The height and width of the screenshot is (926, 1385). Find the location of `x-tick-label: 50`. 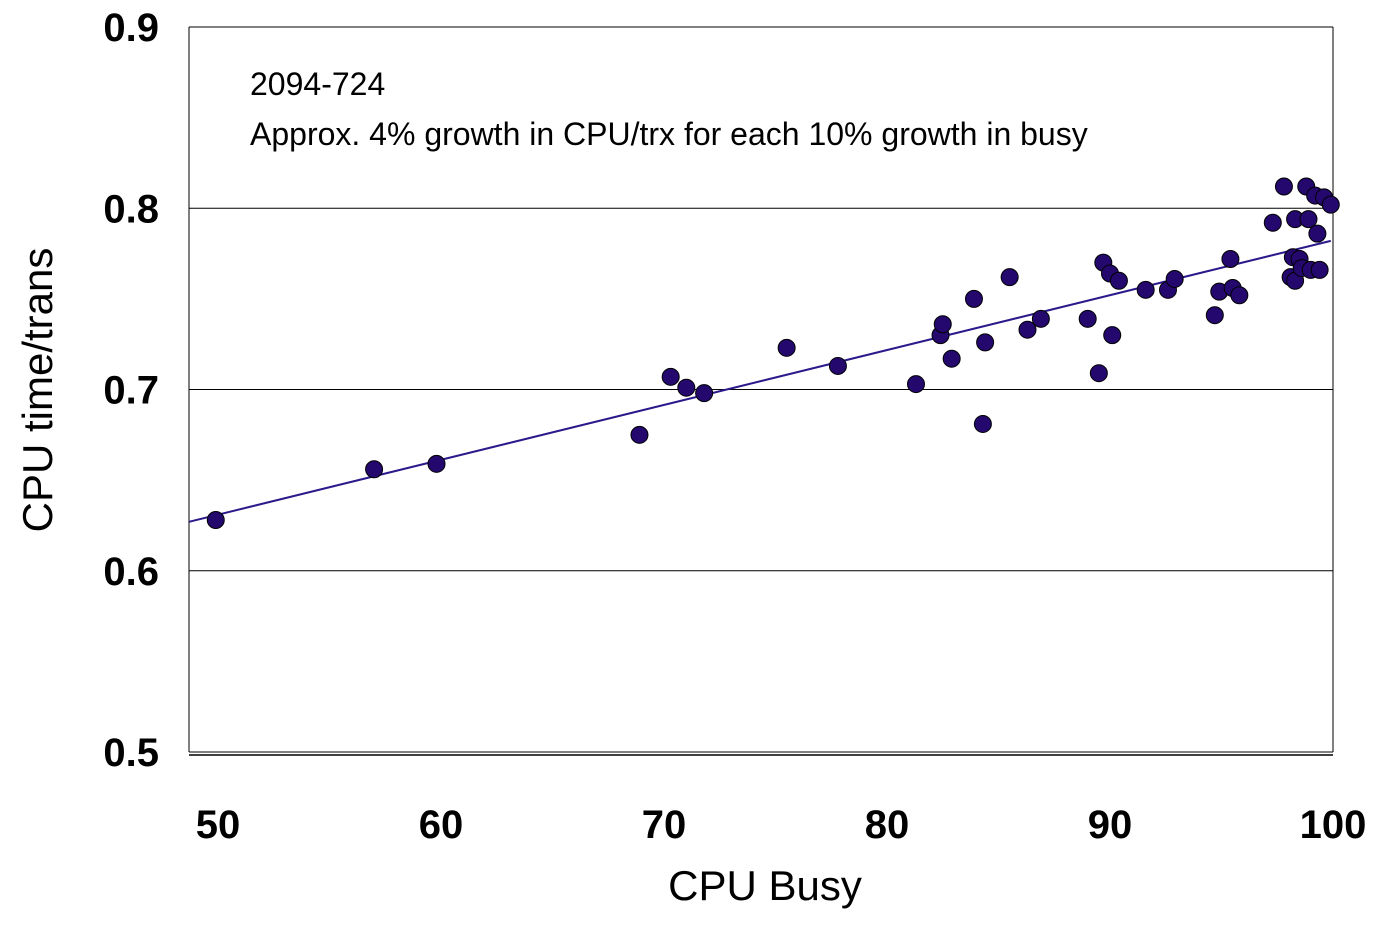

x-tick-label: 50 is located at coordinates (218, 825).